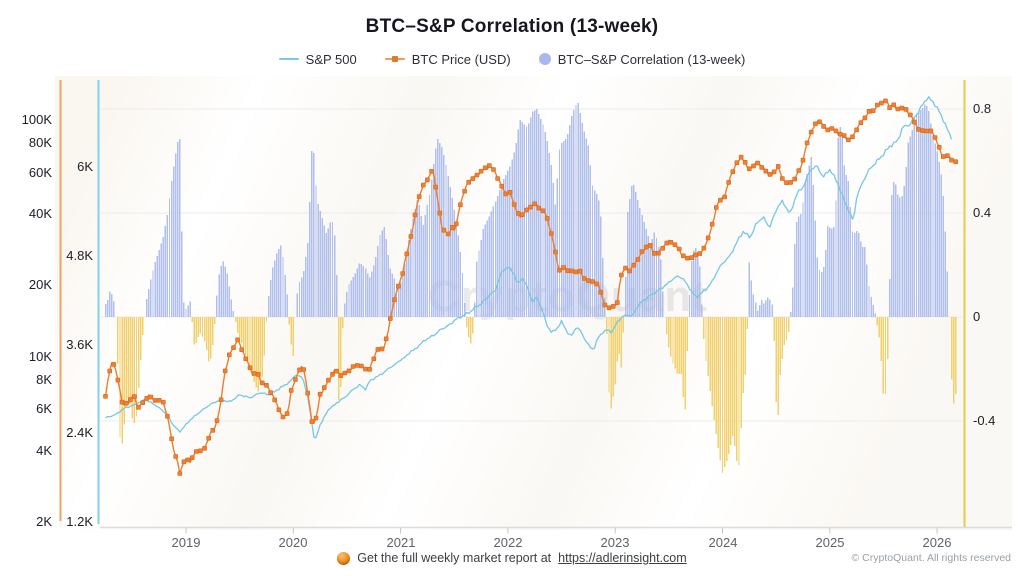 The image size is (1024, 576). What do you see at coordinates (40, 356) in the screenshot?
I see `y-axis-btc-tick: 10K` at bounding box center [40, 356].